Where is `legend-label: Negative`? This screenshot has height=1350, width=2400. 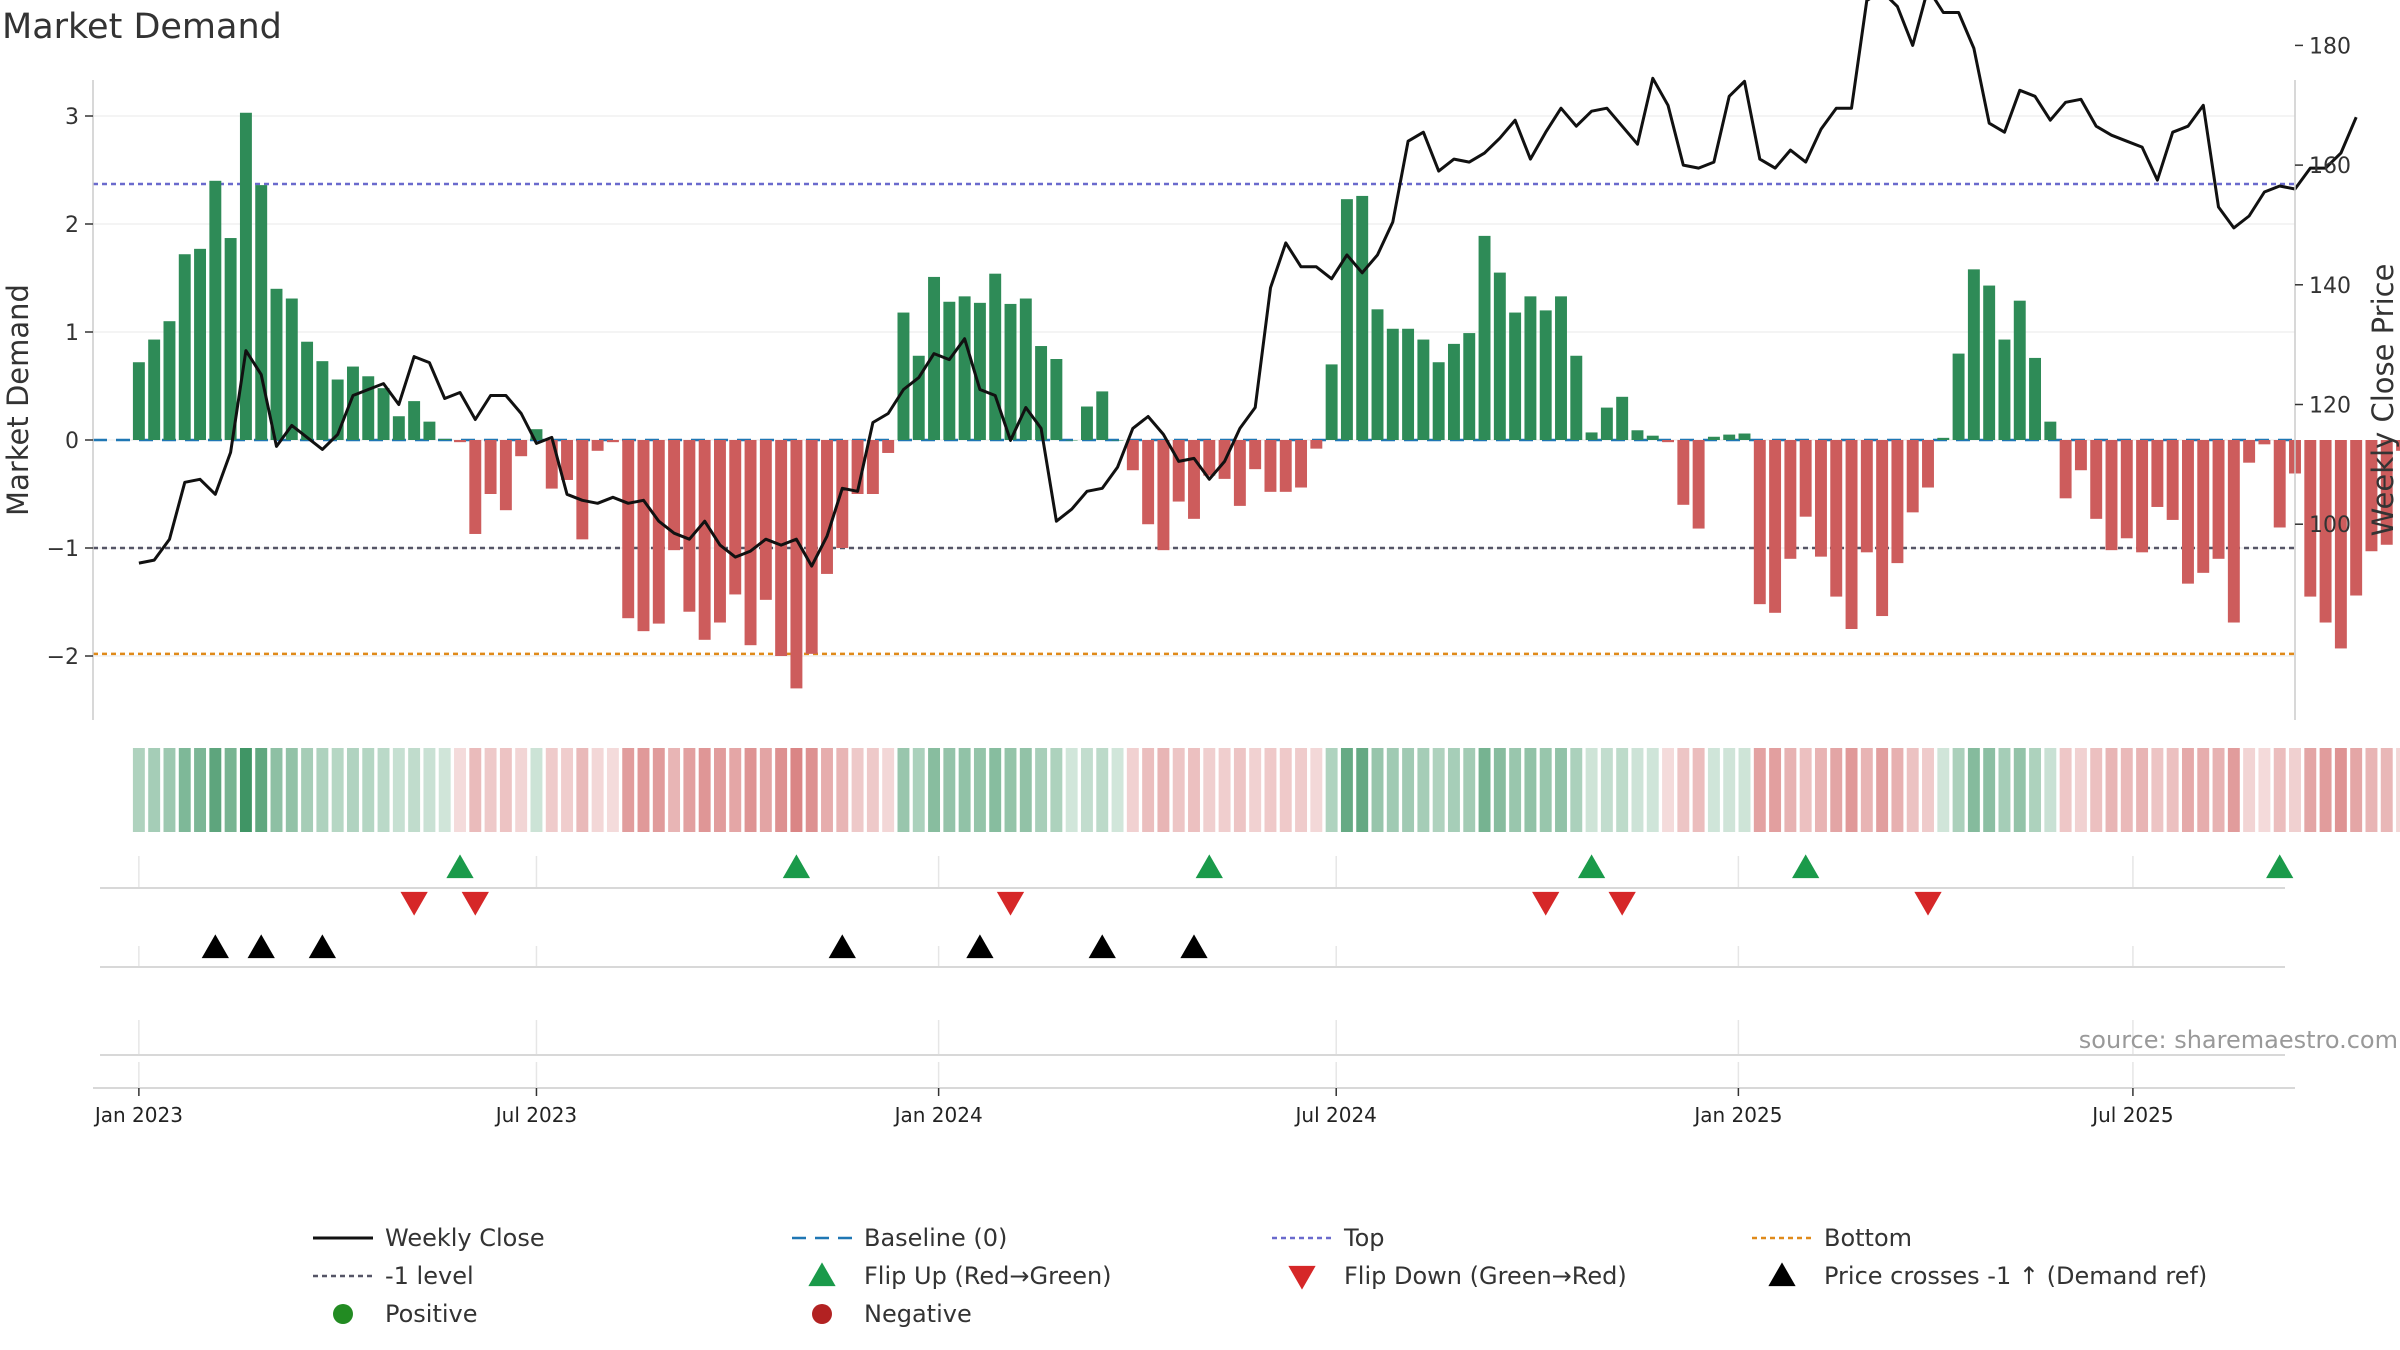
legend-label: Negative is located at coordinates (918, 1314).